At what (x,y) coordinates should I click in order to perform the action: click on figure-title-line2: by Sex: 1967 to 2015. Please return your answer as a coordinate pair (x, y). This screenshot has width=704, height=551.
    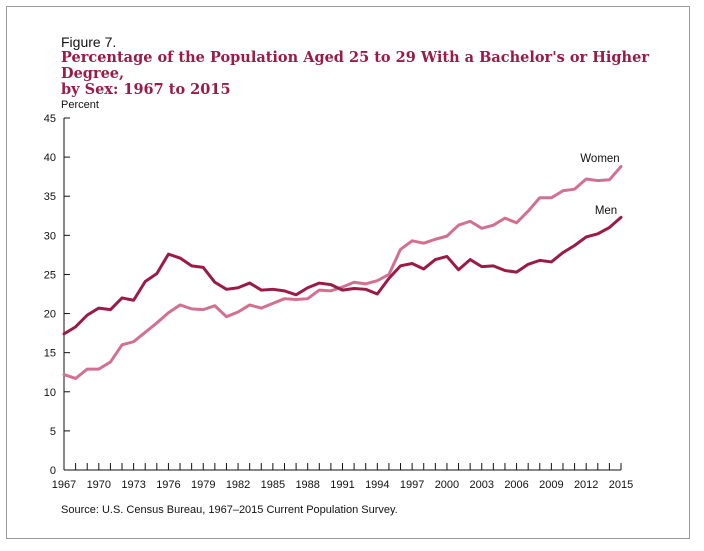
    Looking at the image, I should click on (146, 89).